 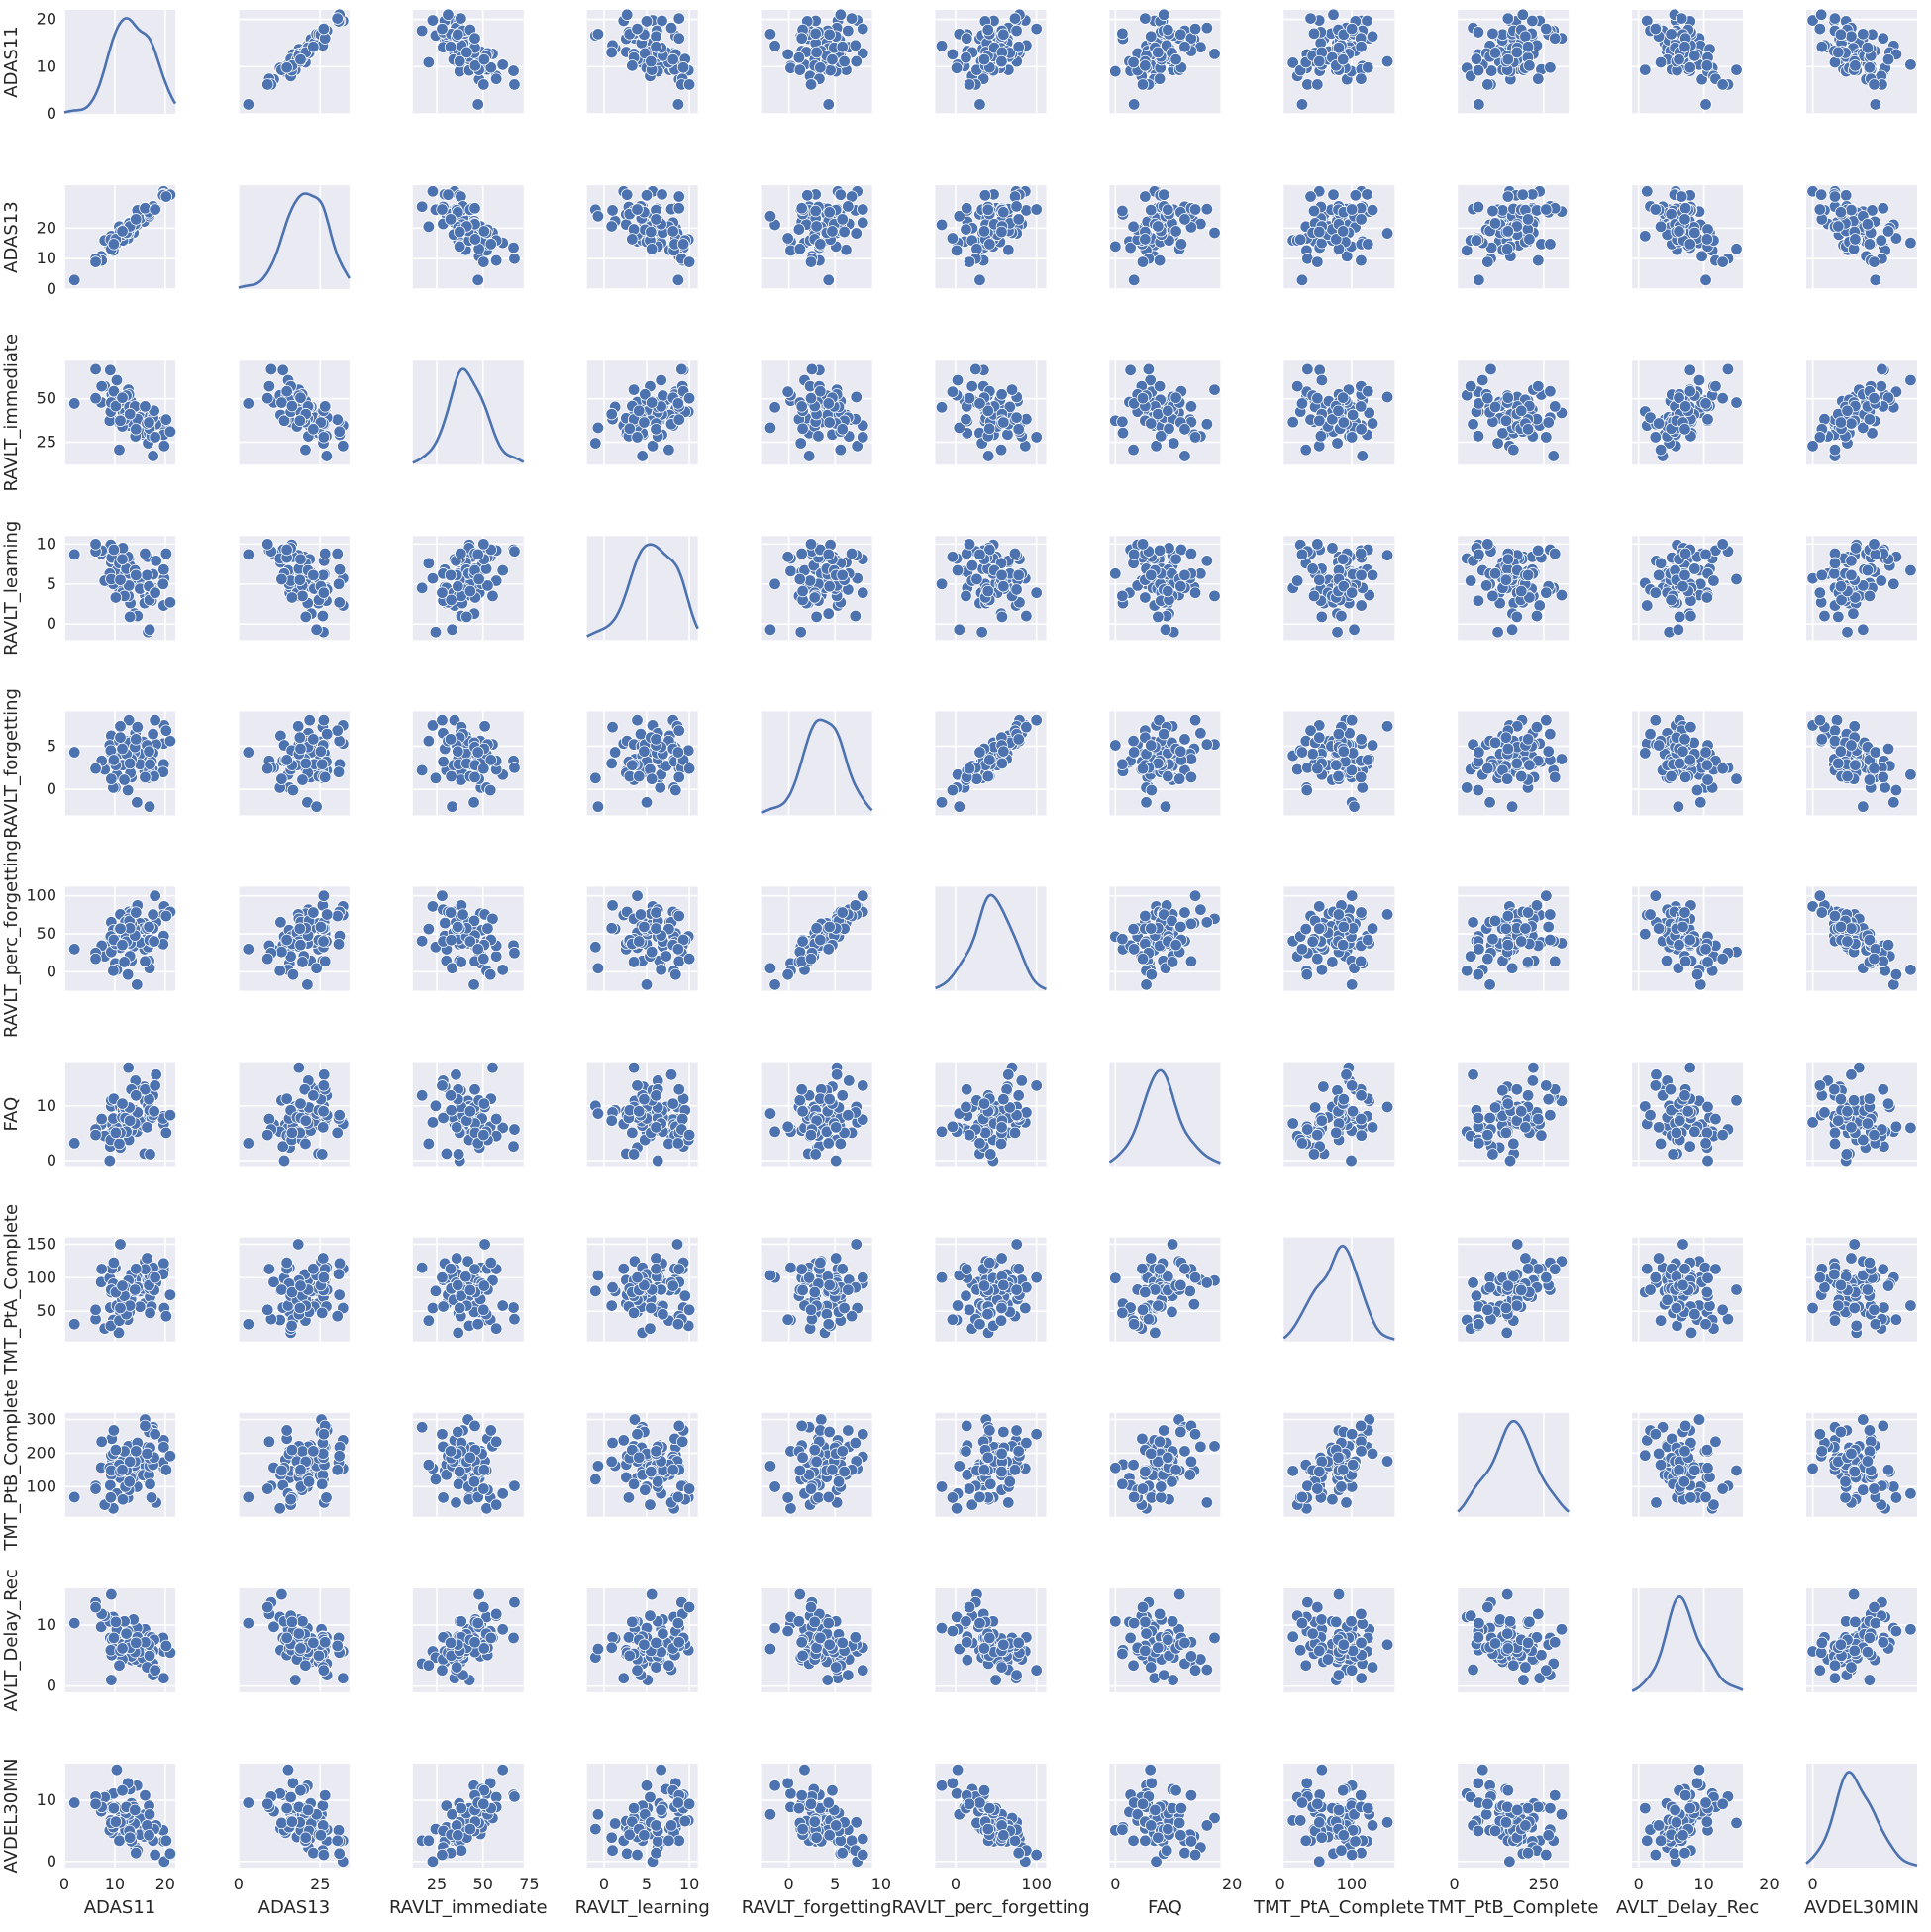 What do you see at coordinates (1861, 61) in the screenshot?
I see `panel-ADAS11-vs-AVDEL30MIN` at bounding box center [1861, 61].